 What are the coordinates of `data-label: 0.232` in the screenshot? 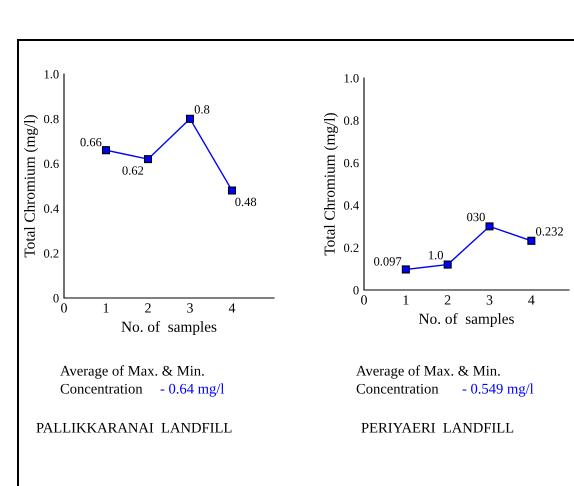 It's located at (549, 231).